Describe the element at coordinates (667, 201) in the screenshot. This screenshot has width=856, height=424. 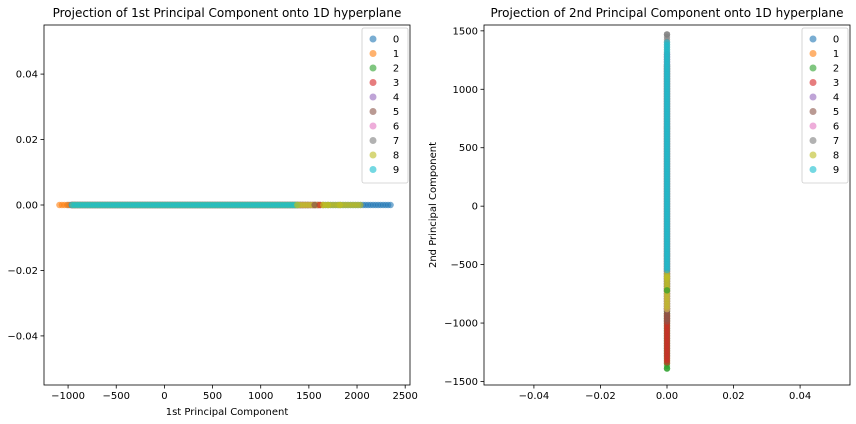
I see `chart-right-points` at that location.